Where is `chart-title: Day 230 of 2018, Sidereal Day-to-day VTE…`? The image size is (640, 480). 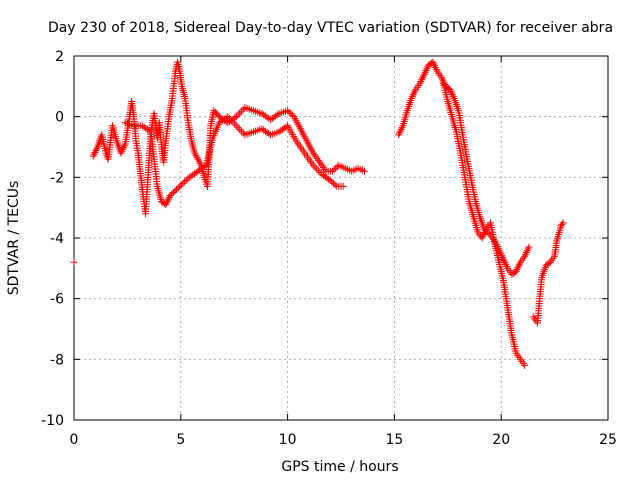 chart-title: Day 230 of 2018, Sidereal Day-to-day VTE… is located at coordinates (330, 28).